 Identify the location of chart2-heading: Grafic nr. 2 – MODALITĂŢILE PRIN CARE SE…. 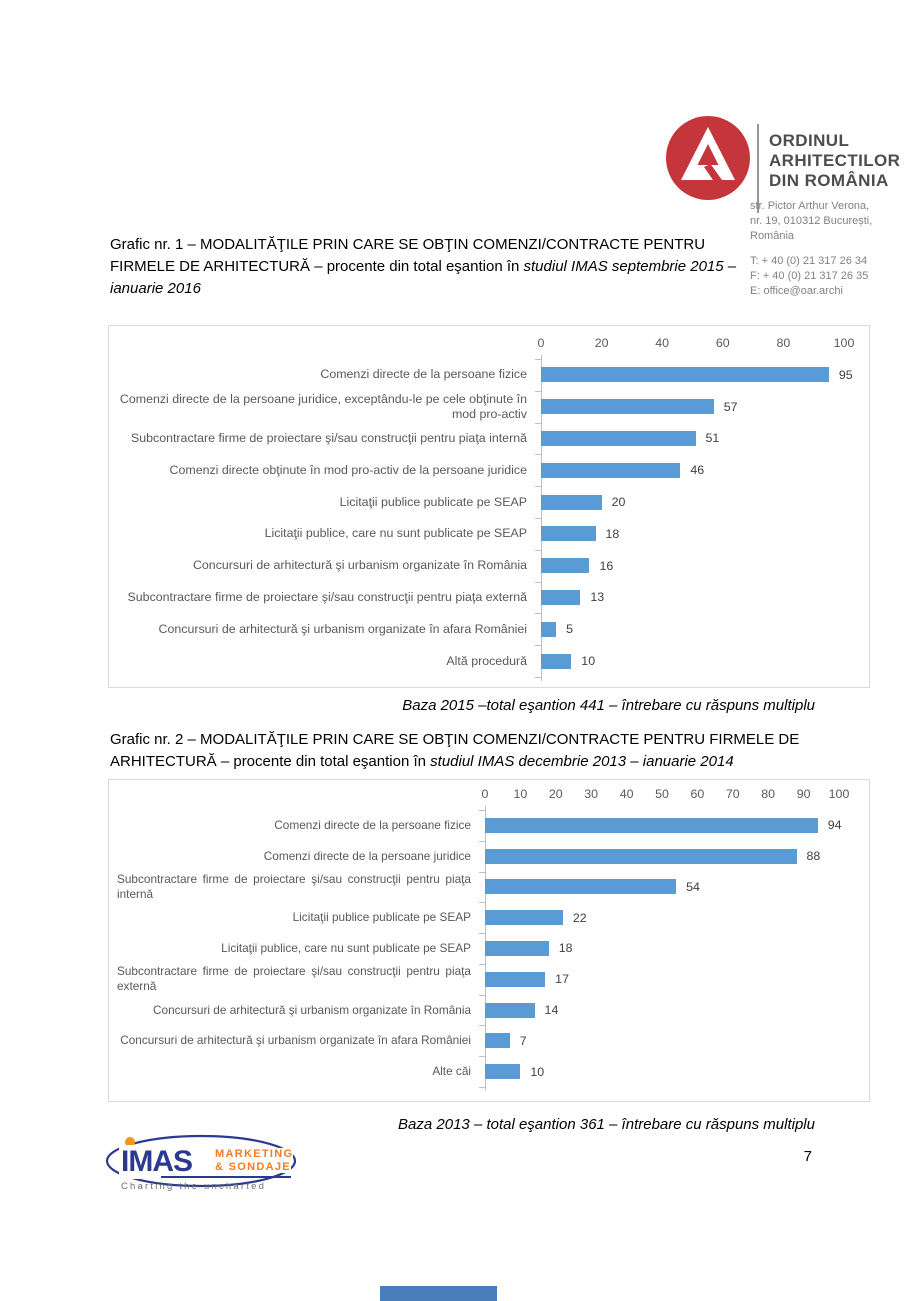
(478, 751).